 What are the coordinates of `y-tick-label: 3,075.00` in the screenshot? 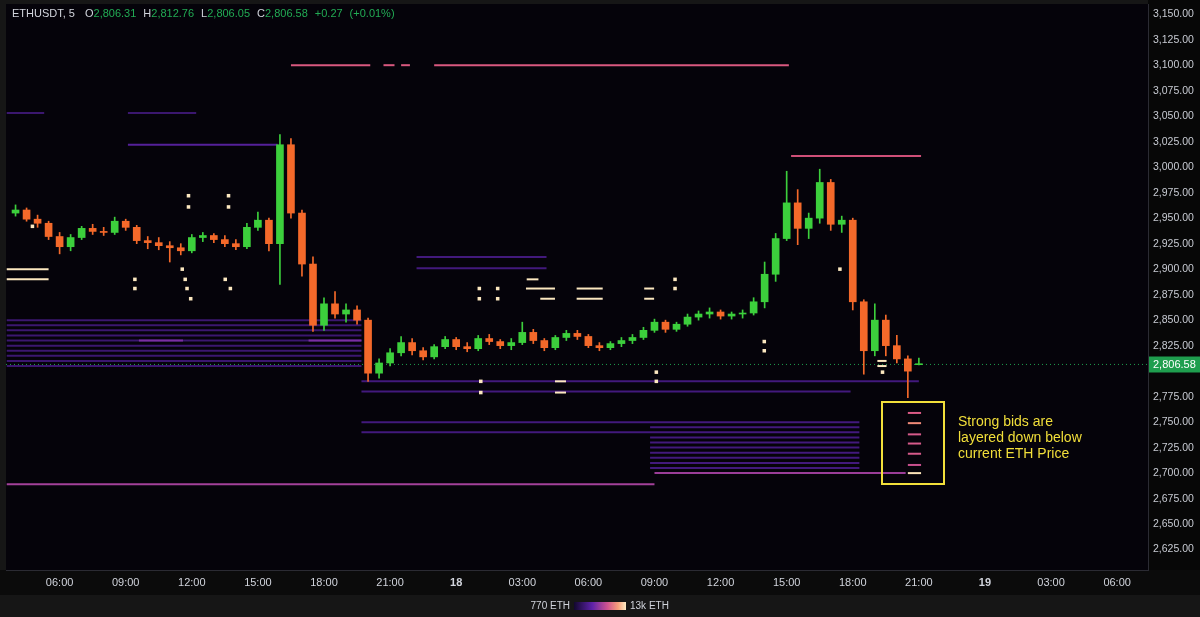 It's located at (1174, 89).